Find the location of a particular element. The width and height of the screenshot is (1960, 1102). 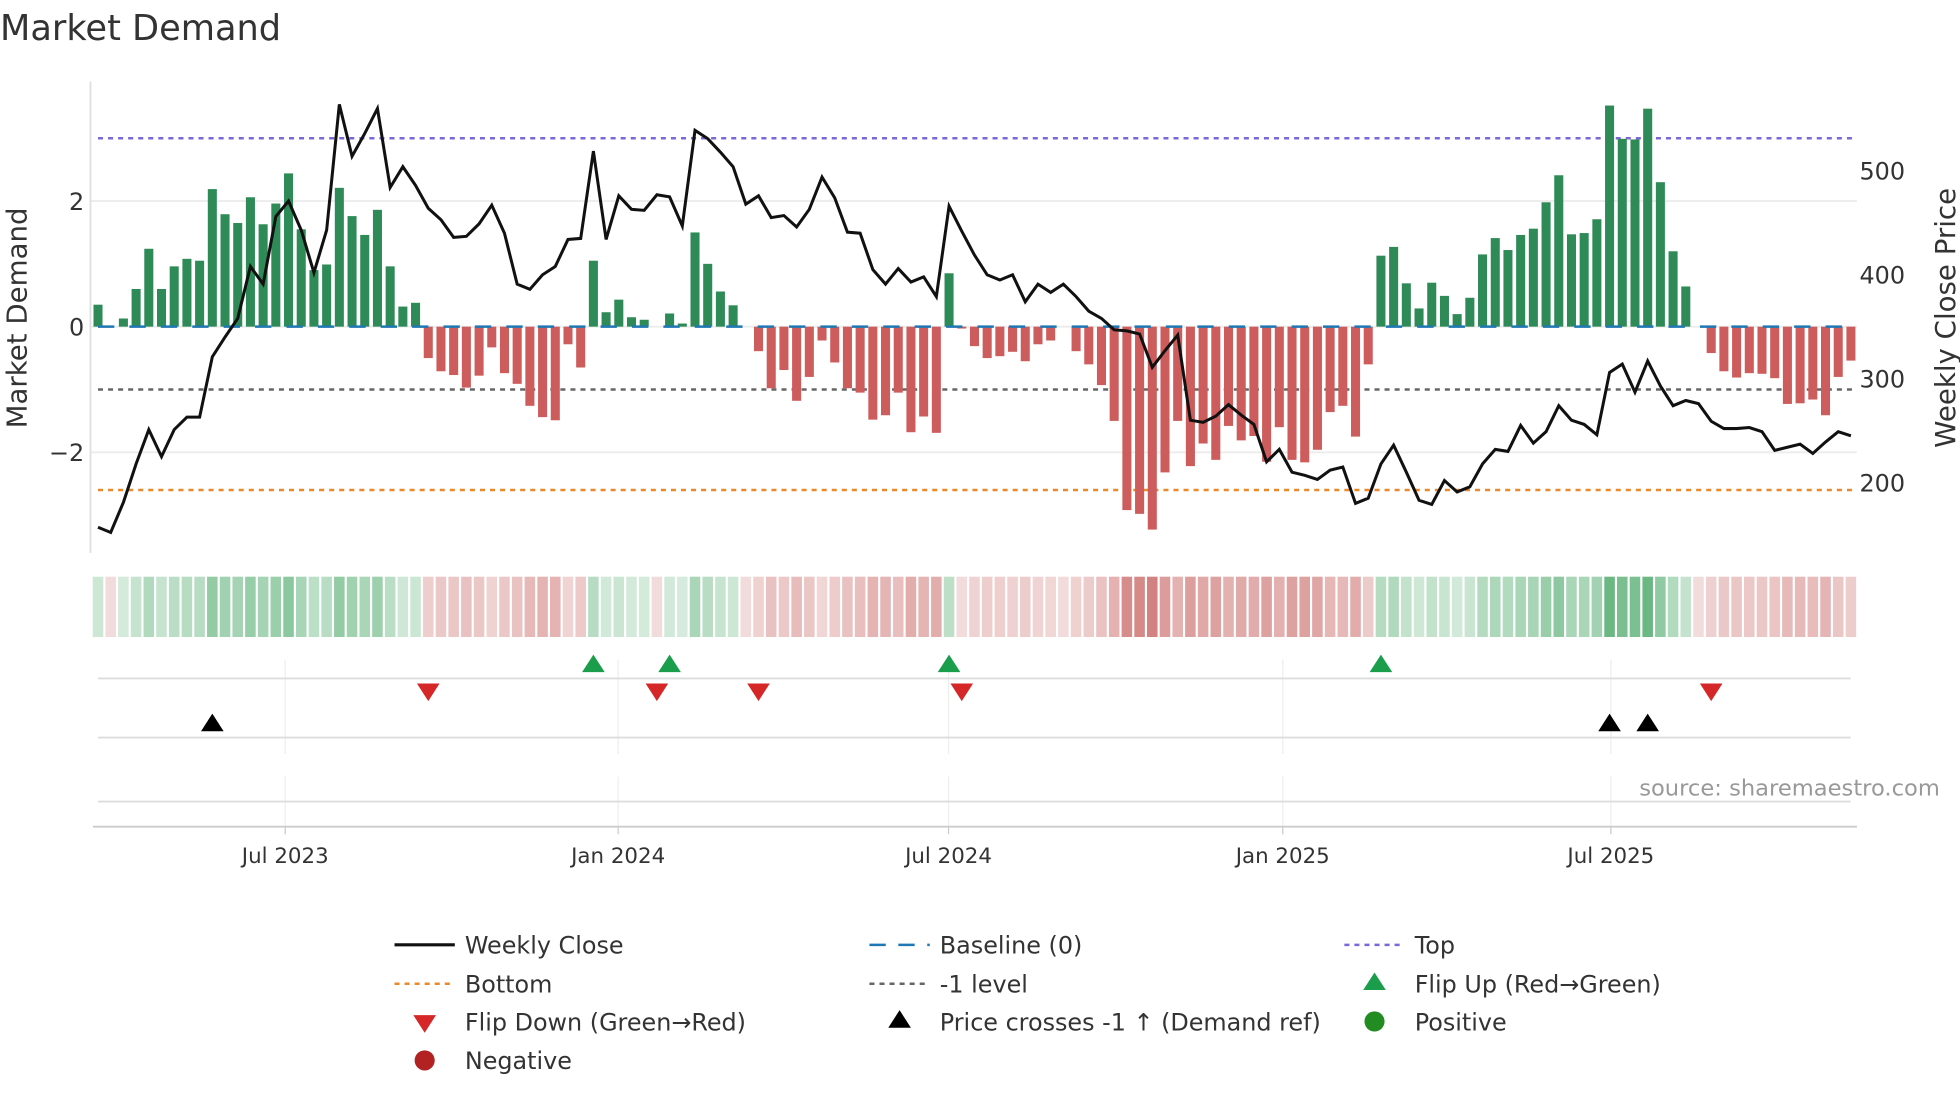

price-cross-marker is located at coordinates (1609, 722).